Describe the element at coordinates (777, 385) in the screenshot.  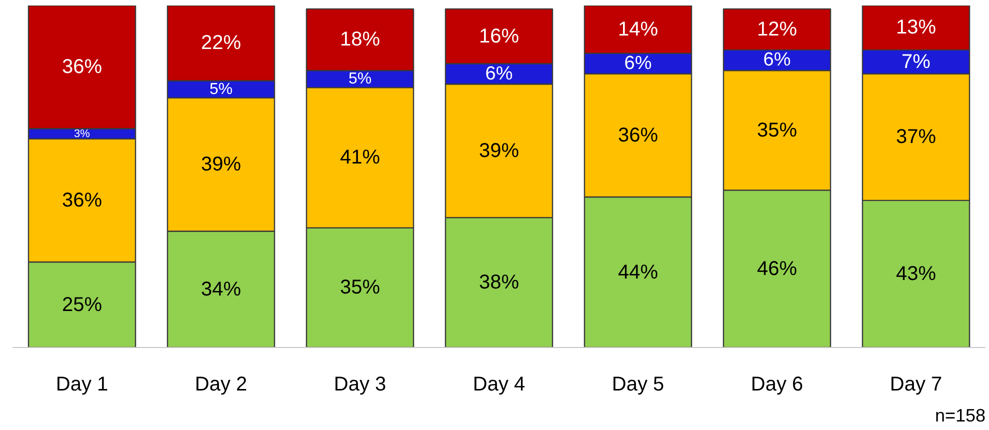
I see `x-tick-label: Day 6` at that location.